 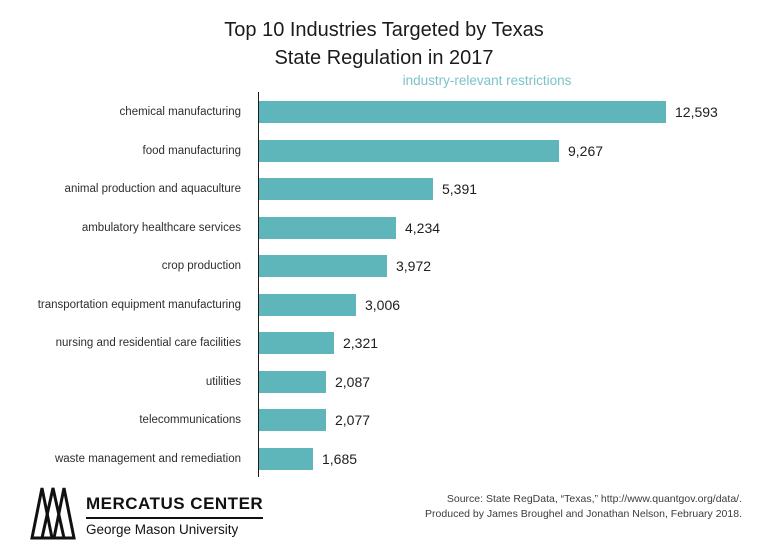 I want to click on logo-subtitle: George Mason University, so click(x=162, y=529).